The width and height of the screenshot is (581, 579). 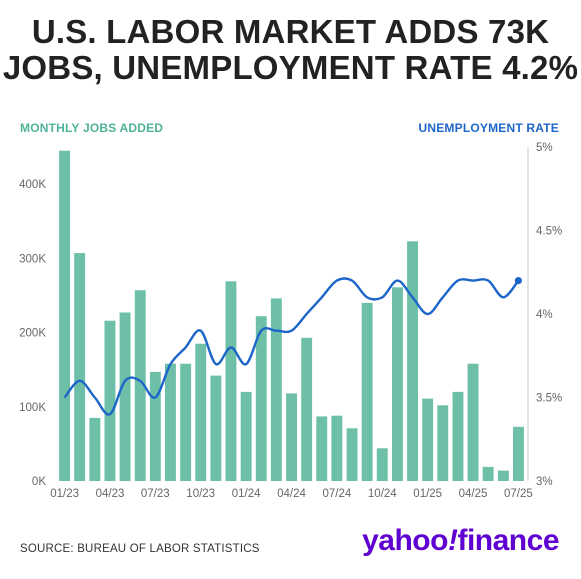 I want to click on logo-bang: !, so click(x=452, y=540).